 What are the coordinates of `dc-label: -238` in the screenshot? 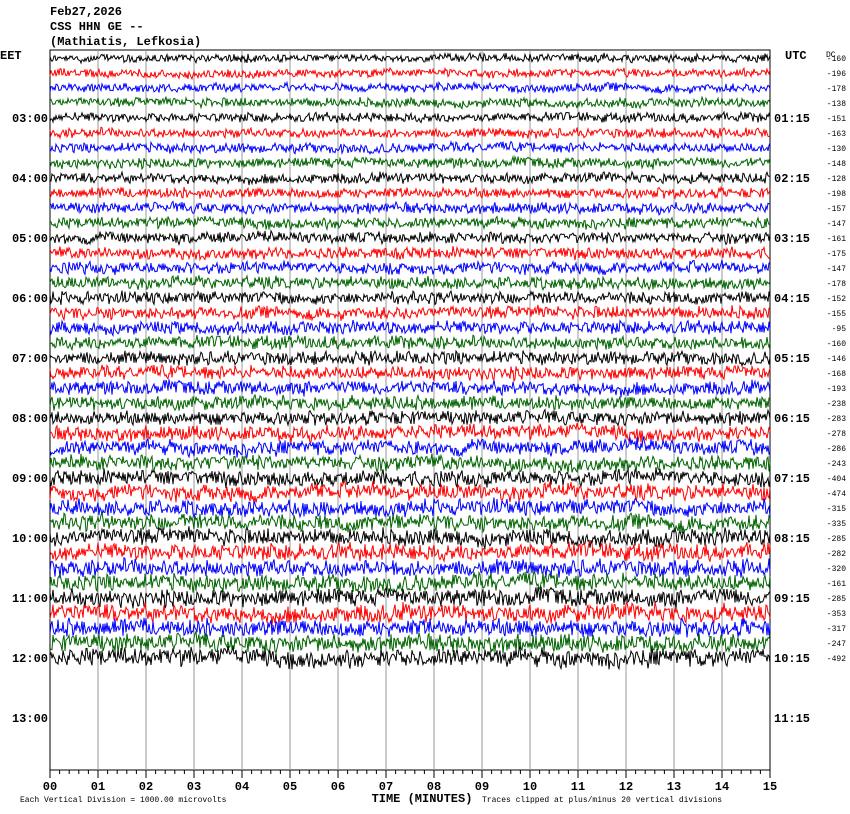 It's located at (836, 404).